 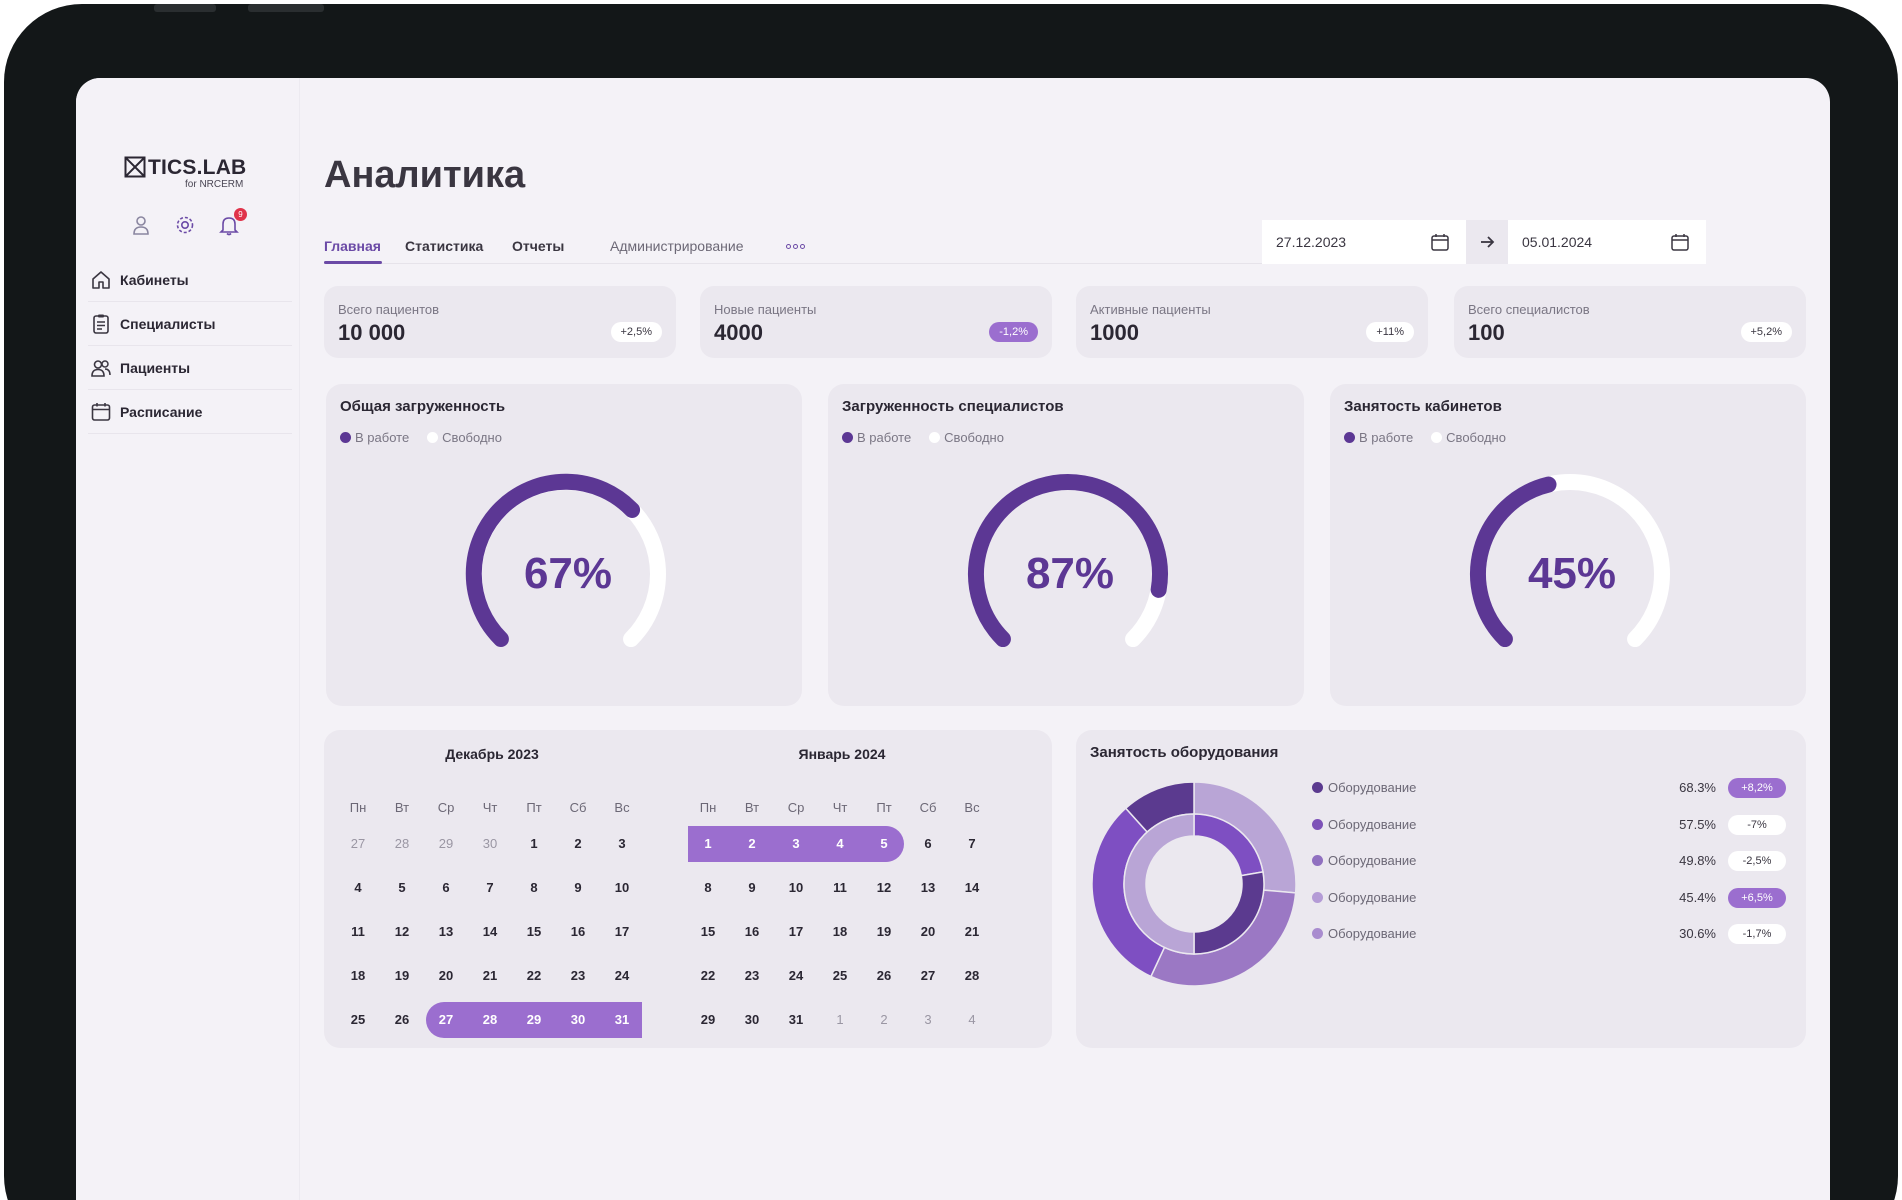 What do you see at coordinates (353, 262) in the screenshot?
I see `tab-active-indicator` at bounding box center [353, 262].